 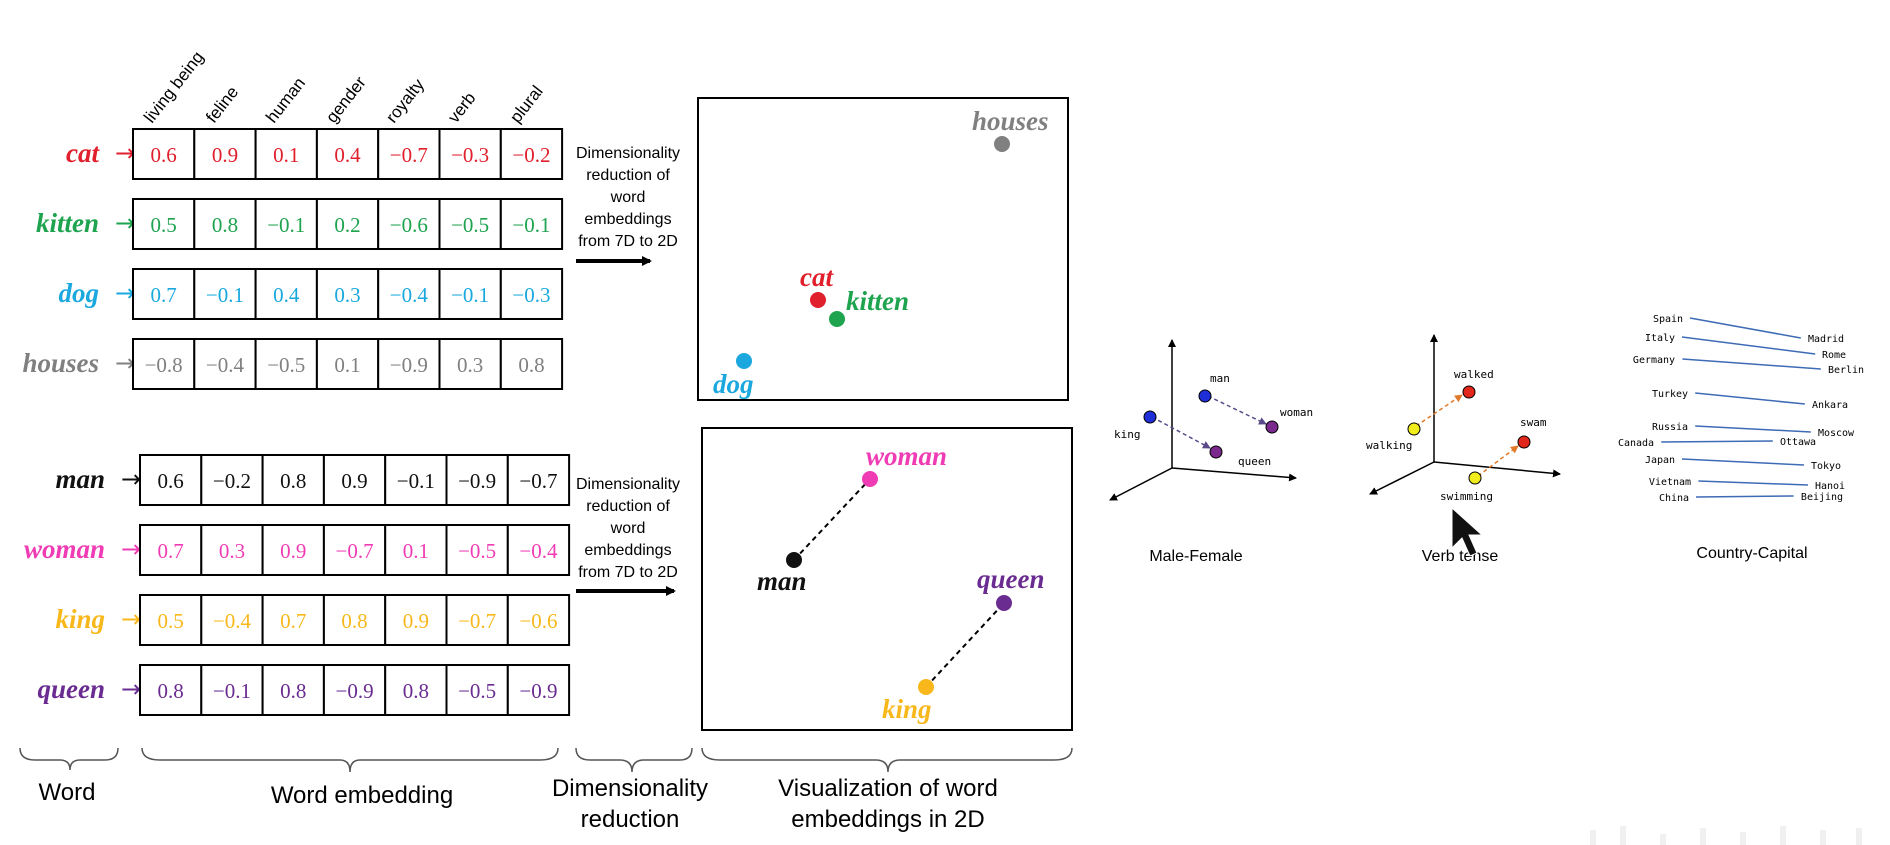 What do you see at coordinates (1469, 392) in the screenshot?
I see `vt-walked-dot` at bounding box center [1469, 392].